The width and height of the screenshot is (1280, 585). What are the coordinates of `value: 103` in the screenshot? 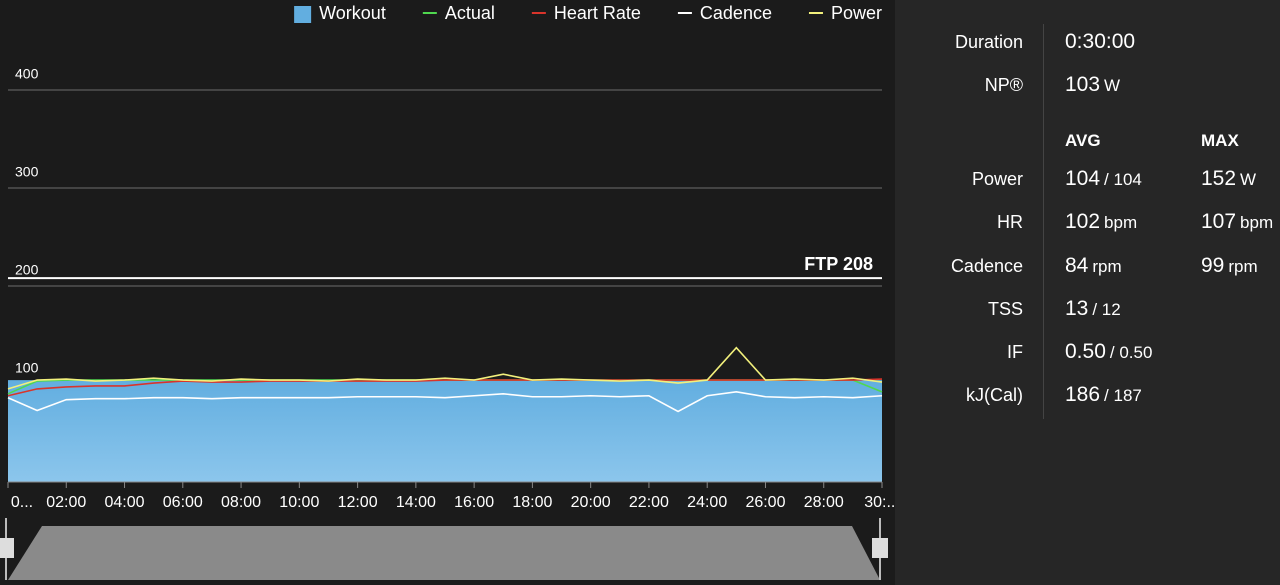 It's located at (1083, 84).